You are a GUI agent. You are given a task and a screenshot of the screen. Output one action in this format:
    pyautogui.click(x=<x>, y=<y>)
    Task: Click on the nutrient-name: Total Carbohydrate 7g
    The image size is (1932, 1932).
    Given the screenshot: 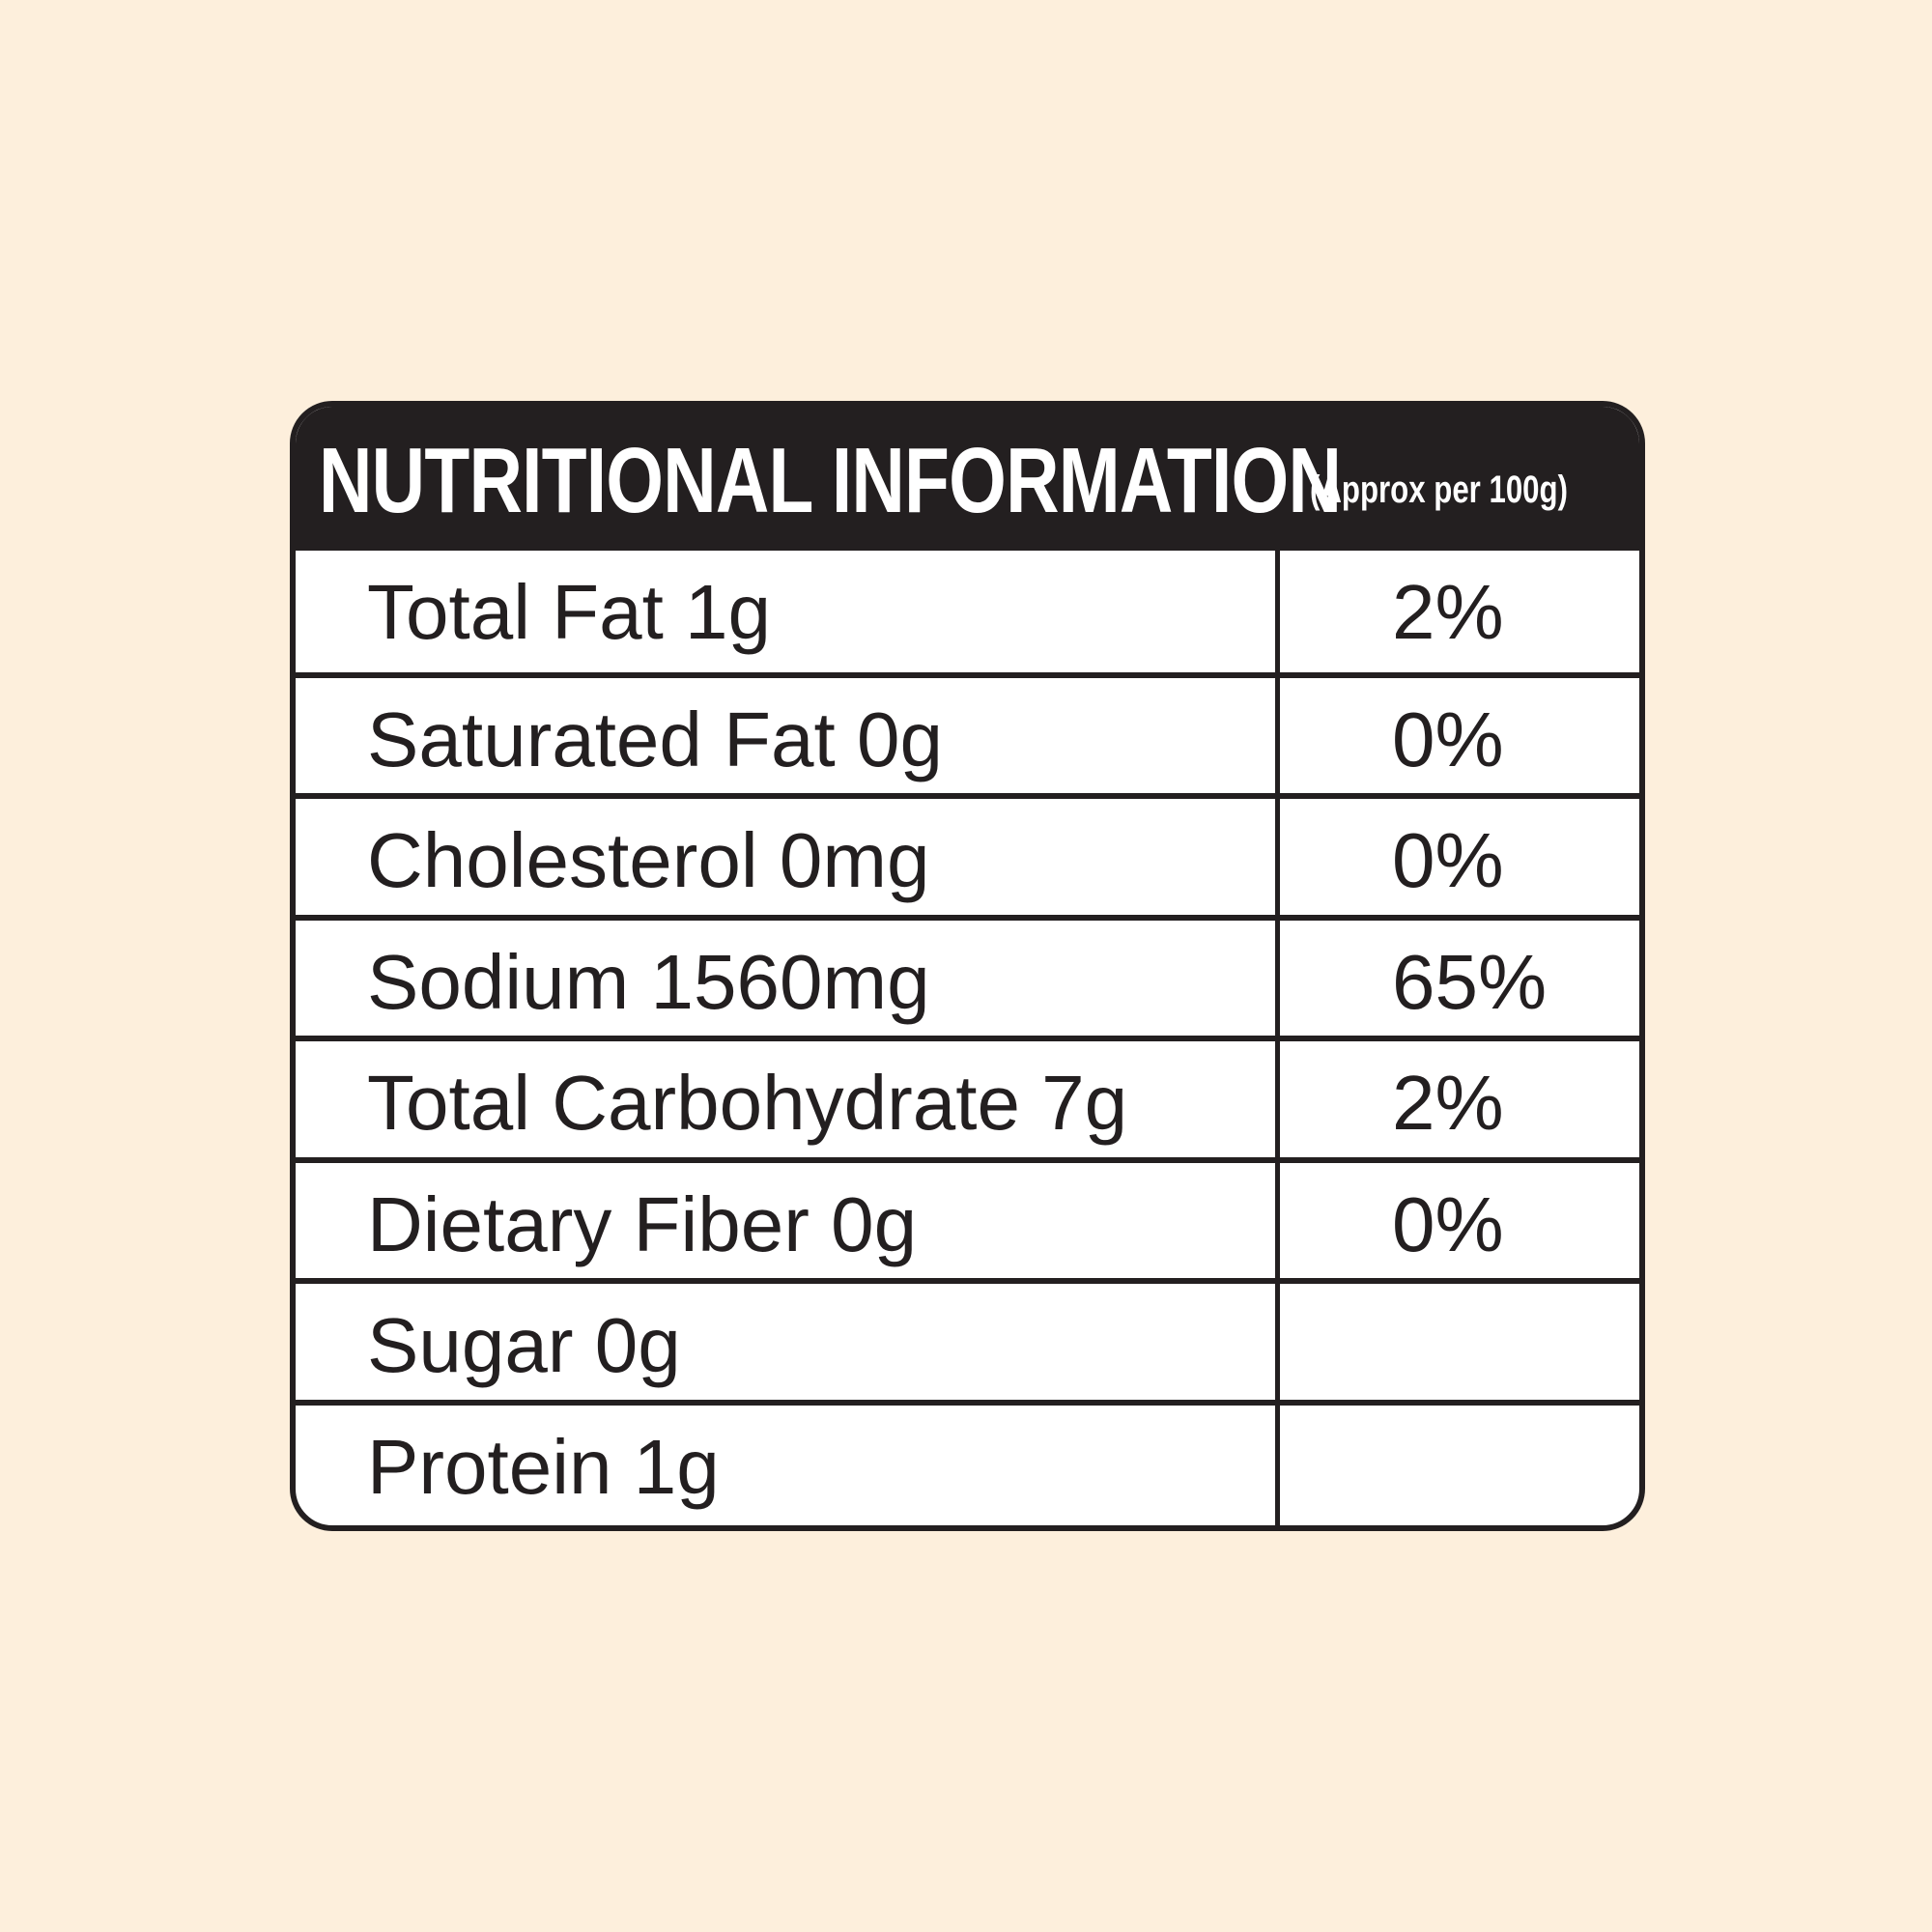 What is the action you would take?
    pyautogui.click(x=747, y=1103)
    